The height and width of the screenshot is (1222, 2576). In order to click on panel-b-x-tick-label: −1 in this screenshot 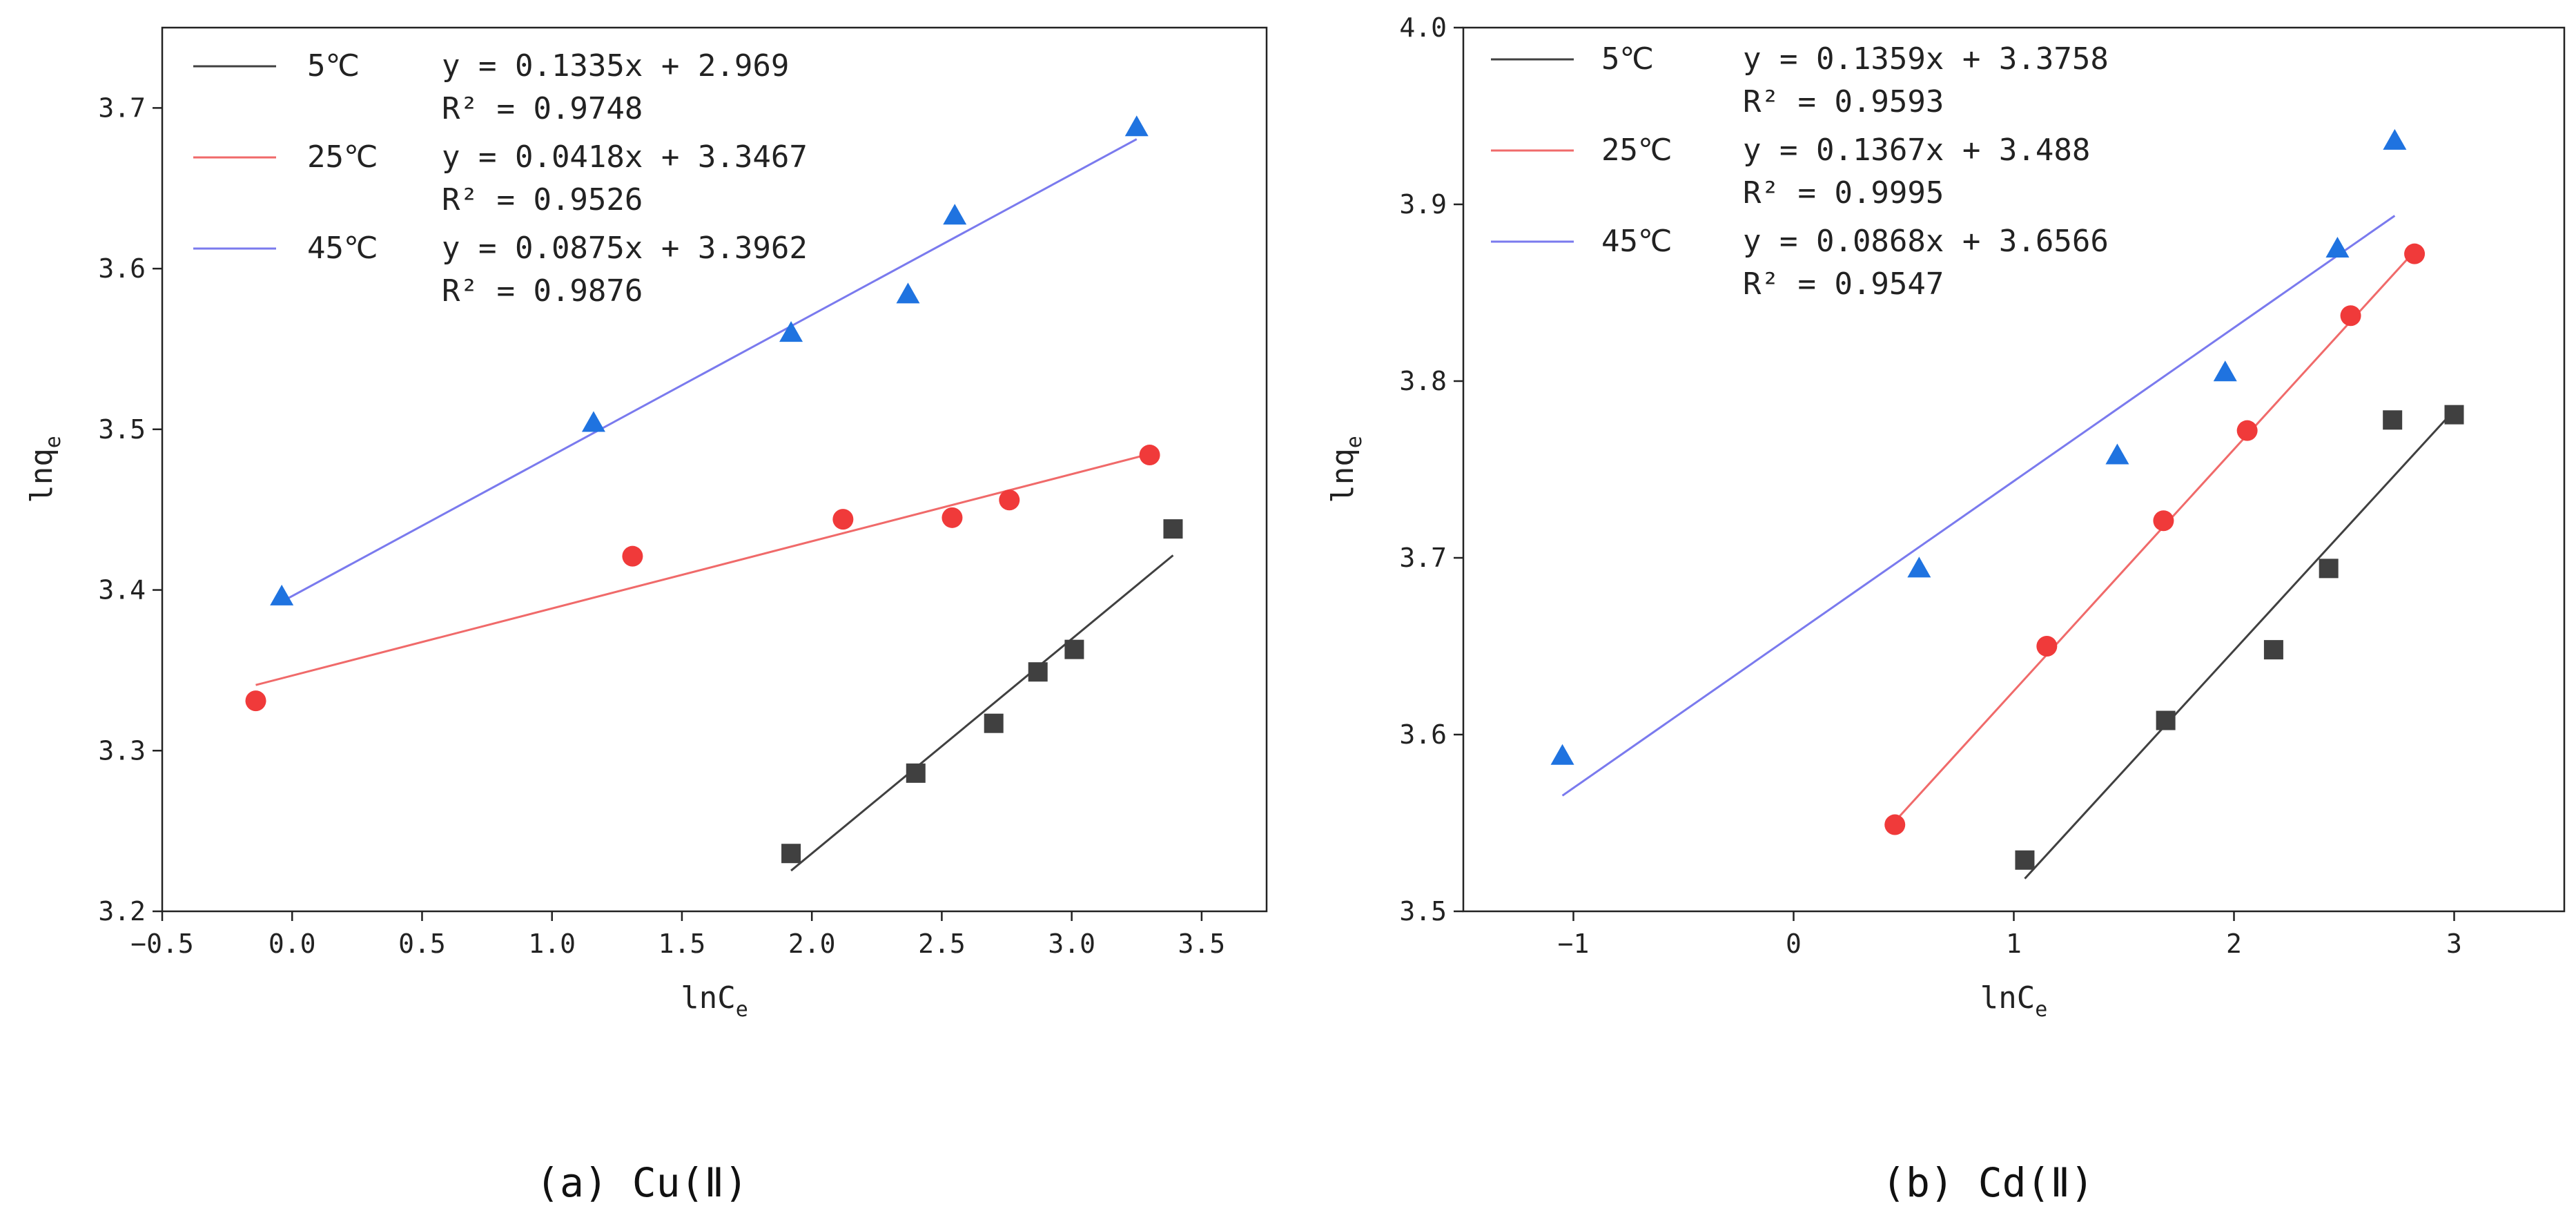, I will do `click(1574, 944)`.